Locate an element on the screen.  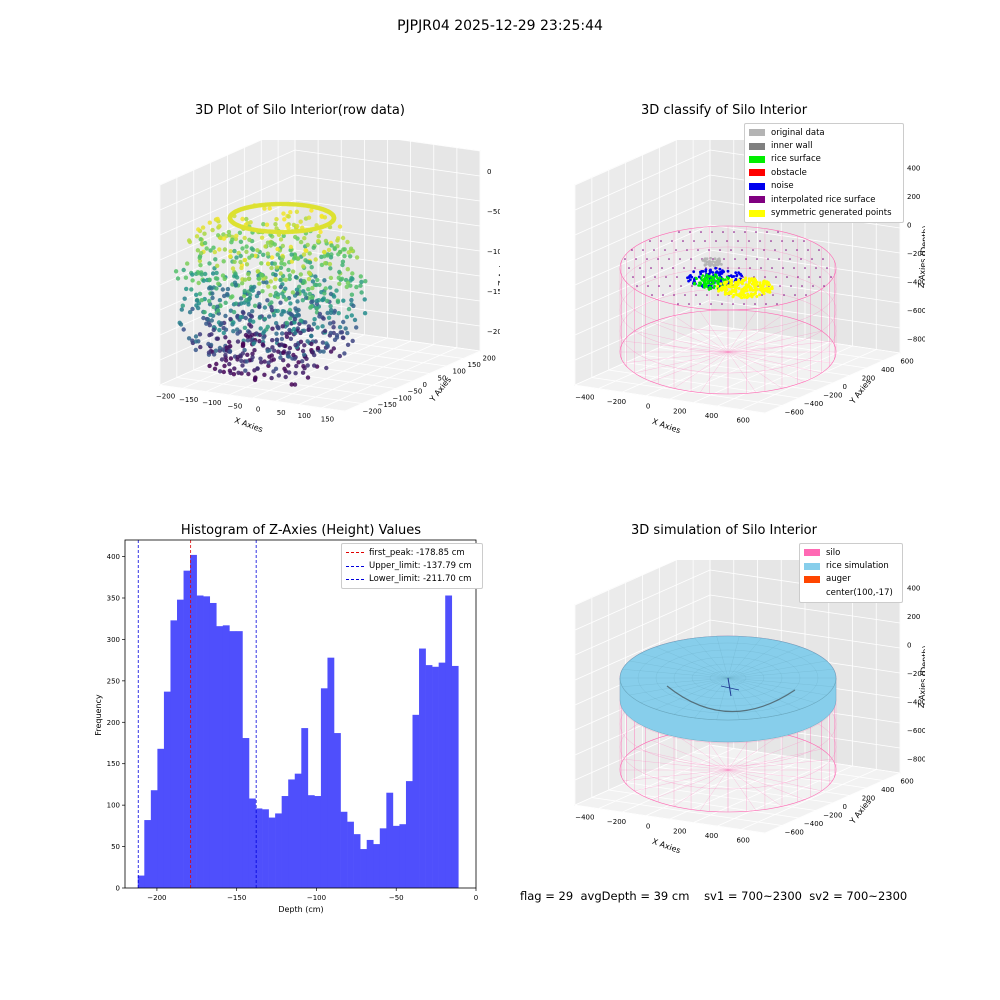
y-tick-label: 250 is located at coordinates (113, 681).